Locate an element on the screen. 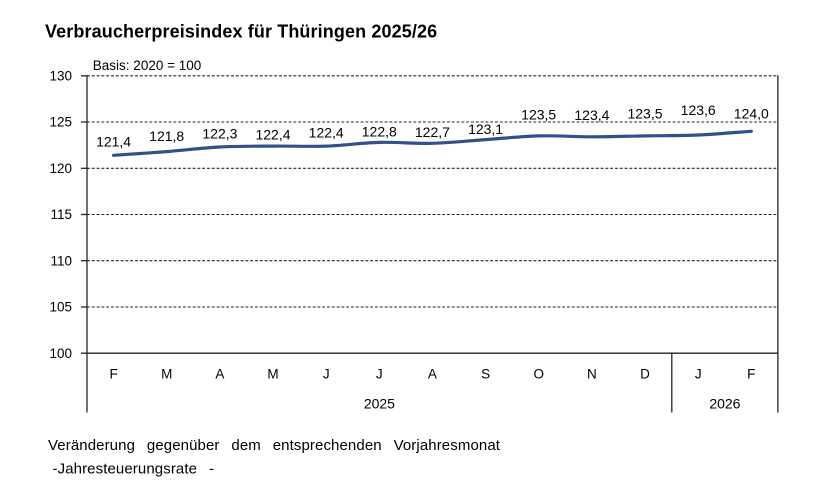 This screenshot has height=491, width=834. svg-text: 125 is located at coordinates (60, 122).